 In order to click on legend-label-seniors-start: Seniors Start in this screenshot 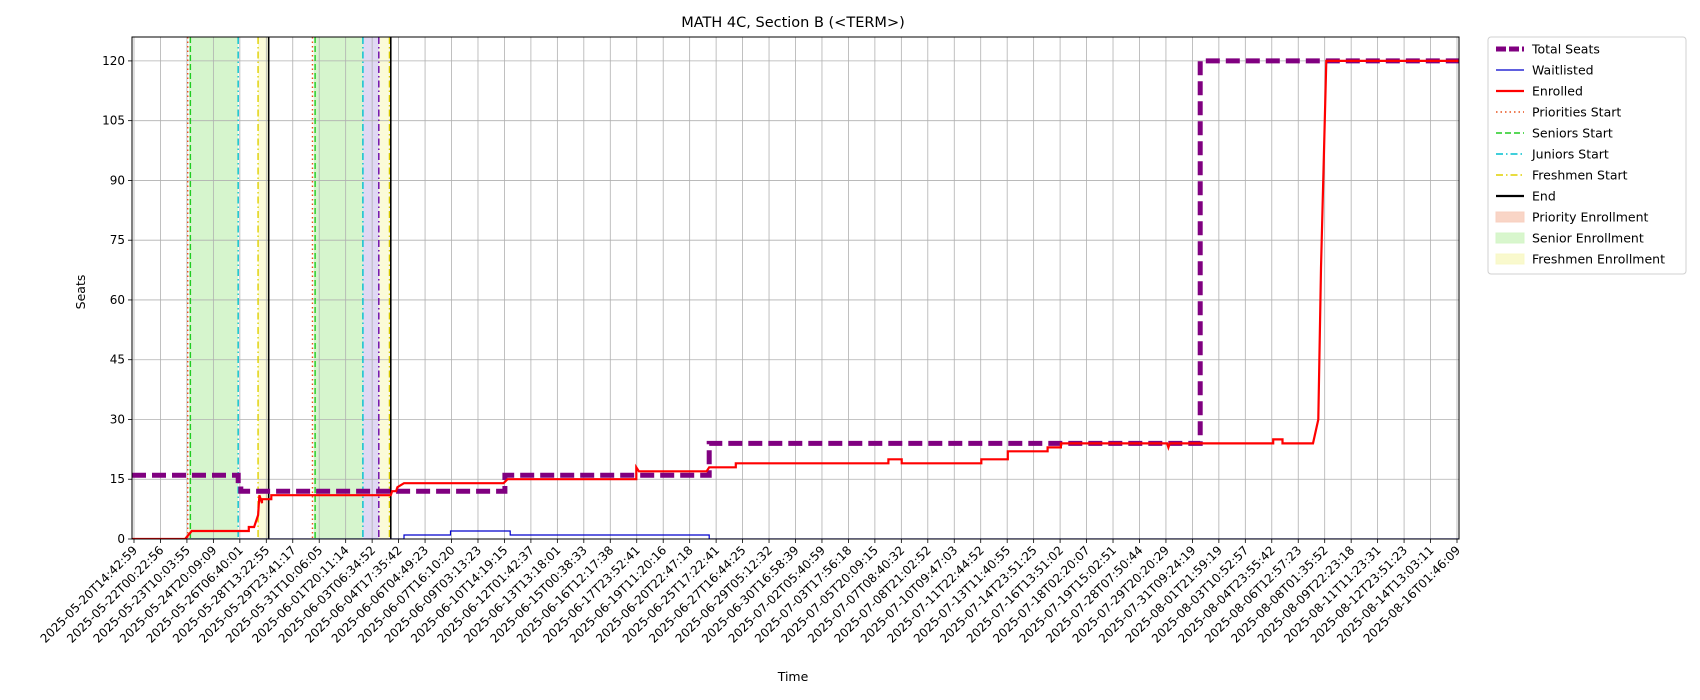, I will do `click(1572, 133)`.